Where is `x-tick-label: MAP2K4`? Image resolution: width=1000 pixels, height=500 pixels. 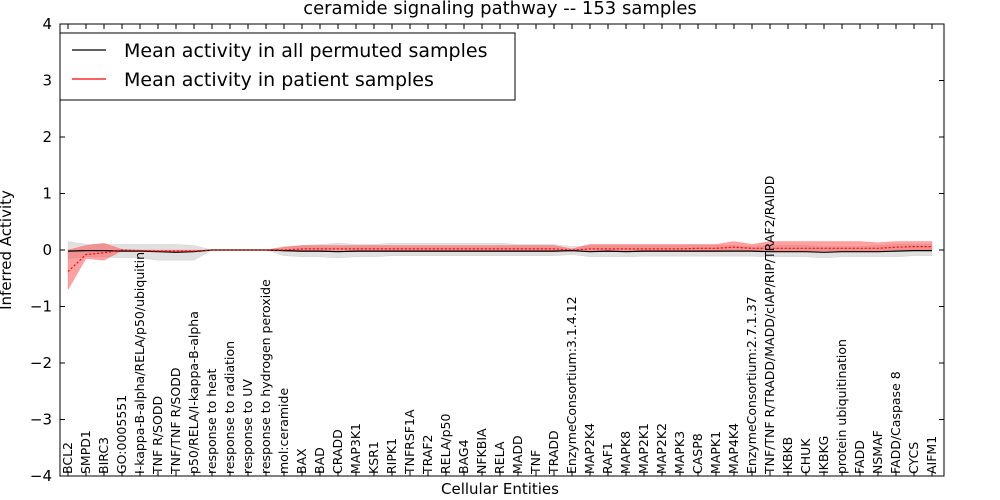
x-tick-label: MAP2K4 is located at coordinates (589, 448).